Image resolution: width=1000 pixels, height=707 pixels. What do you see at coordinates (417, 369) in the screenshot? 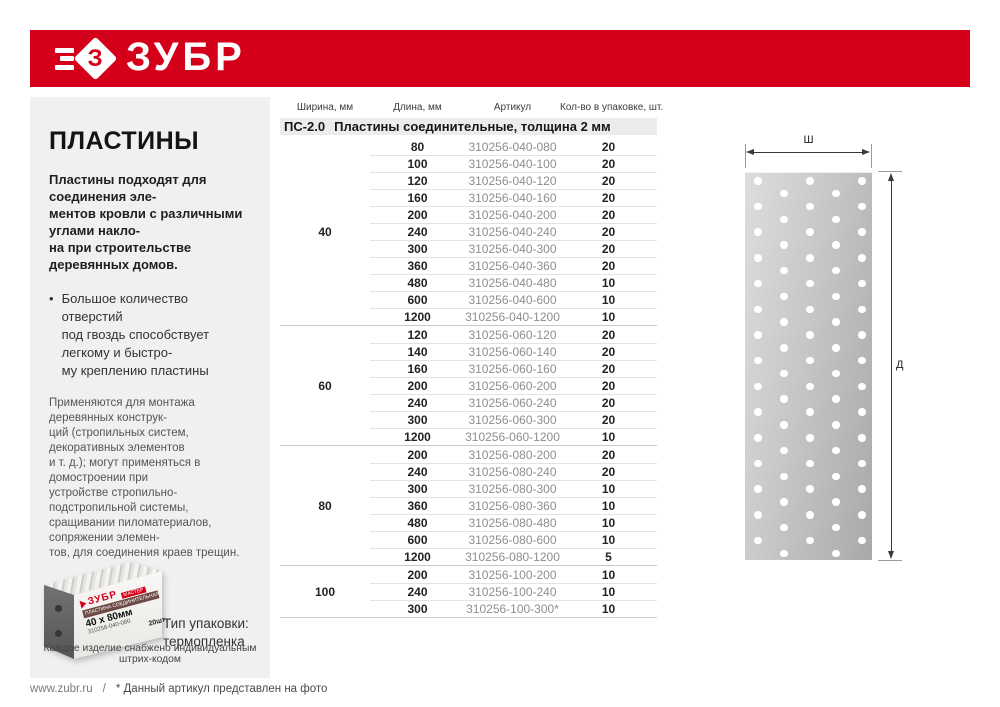
I see `length-value: 160` at bounding box center [417, 369].